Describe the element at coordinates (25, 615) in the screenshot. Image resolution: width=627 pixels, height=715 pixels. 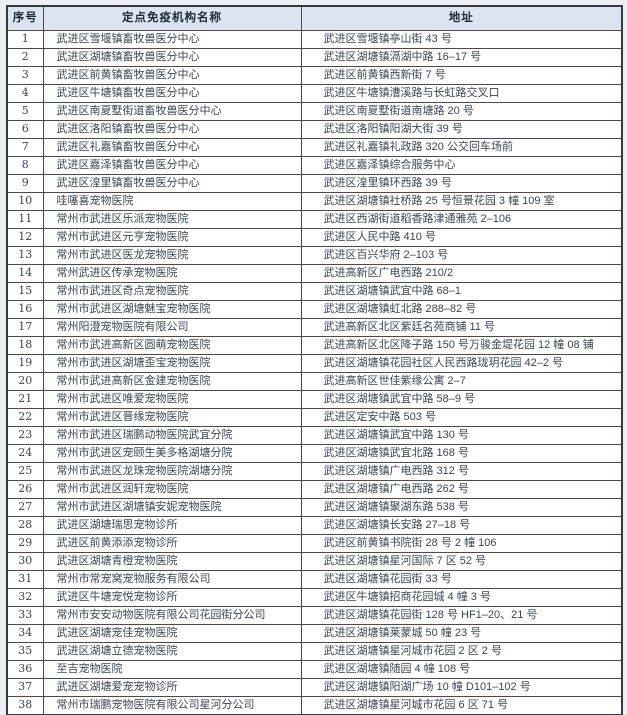
I see `row-number-cell: 33` at that location.